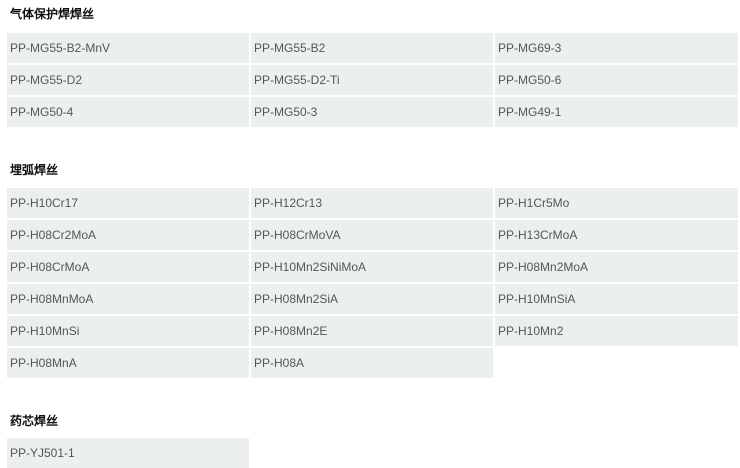 This screenshot has width=740, height=468. I want to click on product-link: PP-MG50-4, so click(128, 112).